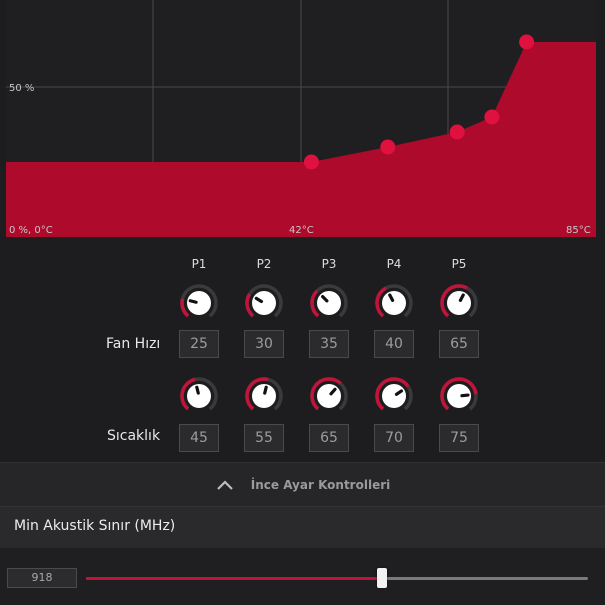 The width and height of the screenshot is (605, 605). Describe the element at coordinates (95, 526) in the screenshot. I see `min-acoustic-title: Min Akustik Sınır (MHz)` at that location.